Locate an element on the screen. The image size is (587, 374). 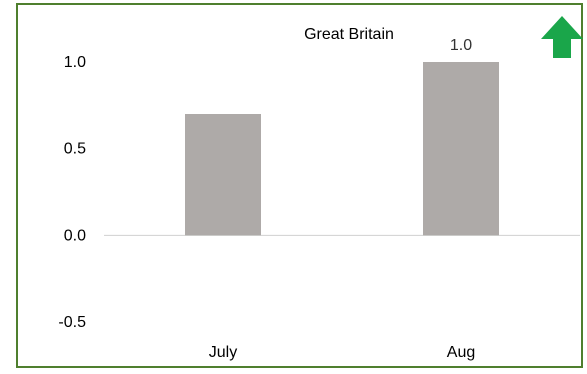
y-axis-ticks: -0.5 0.0 0.5 1.0 is located at coordinates (72, 192).